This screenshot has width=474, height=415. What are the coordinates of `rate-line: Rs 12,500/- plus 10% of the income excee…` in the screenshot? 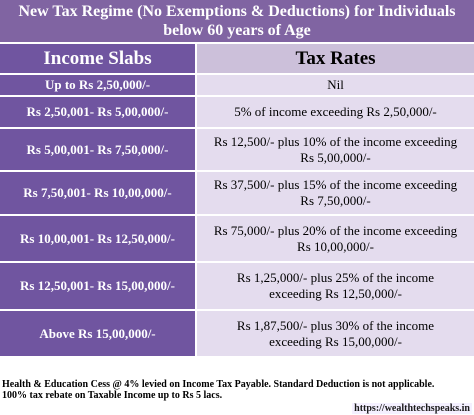 It's located at (335, 141).